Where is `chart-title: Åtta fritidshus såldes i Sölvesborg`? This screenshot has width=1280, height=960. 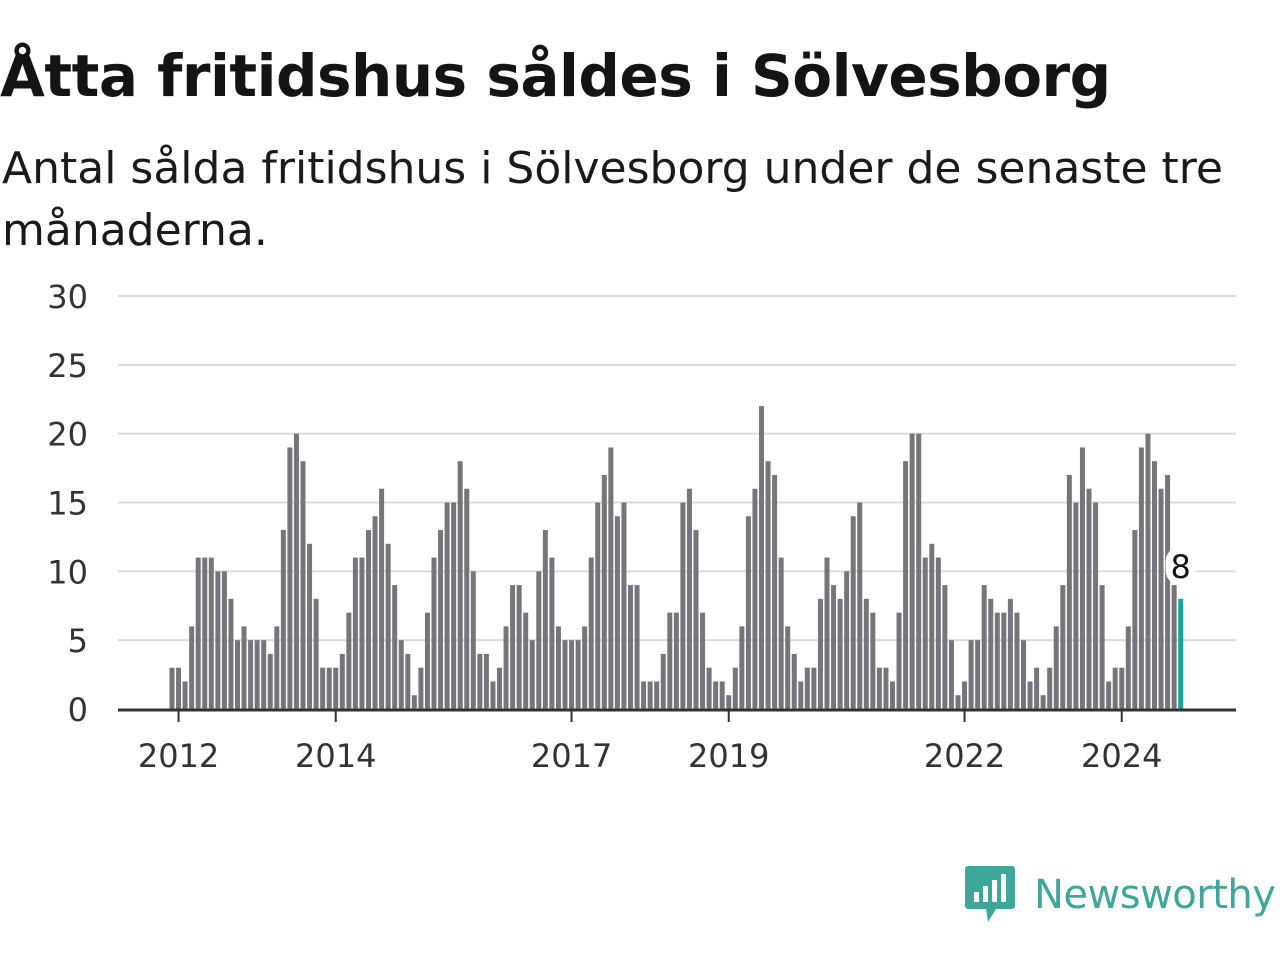
chart-title: Åtta fritidshus såldes i Sölvesborg is located at coordinates (555, 76).